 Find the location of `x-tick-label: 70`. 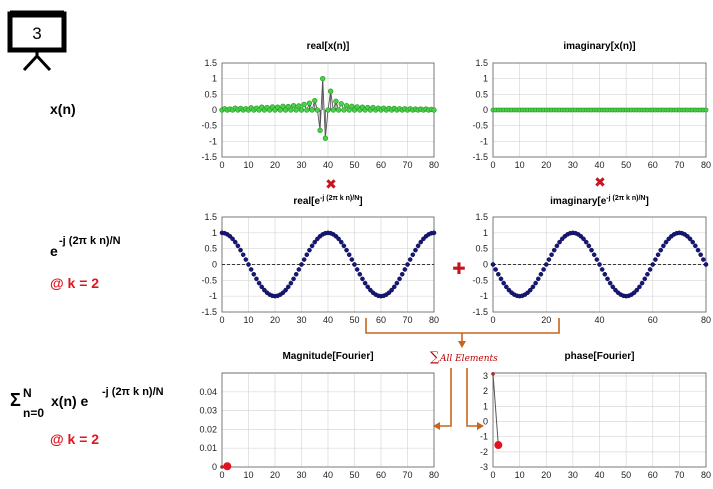

x-tick-label: 70 is located at coordinates (679, 475).